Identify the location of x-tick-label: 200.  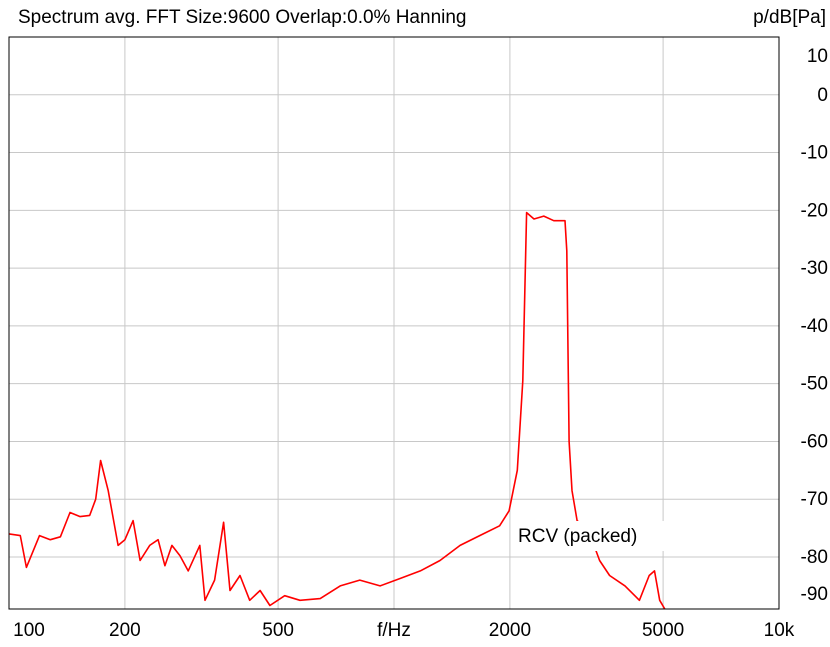
(125, 630).